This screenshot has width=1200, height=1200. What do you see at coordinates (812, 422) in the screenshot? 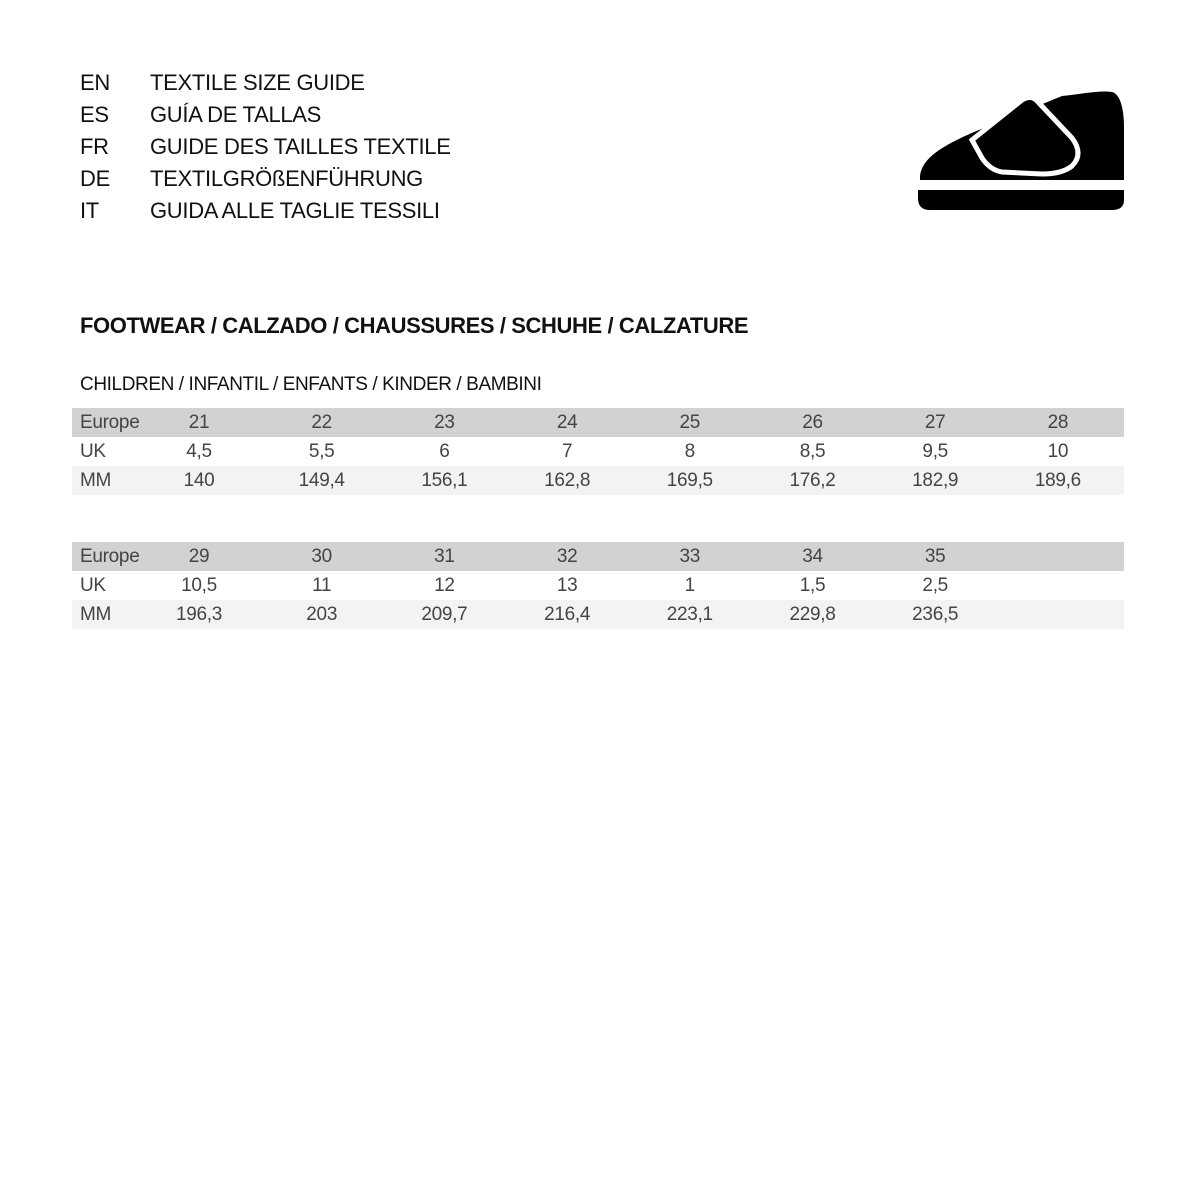
I see `table-cell: 26` at bounding box center [812, 422].